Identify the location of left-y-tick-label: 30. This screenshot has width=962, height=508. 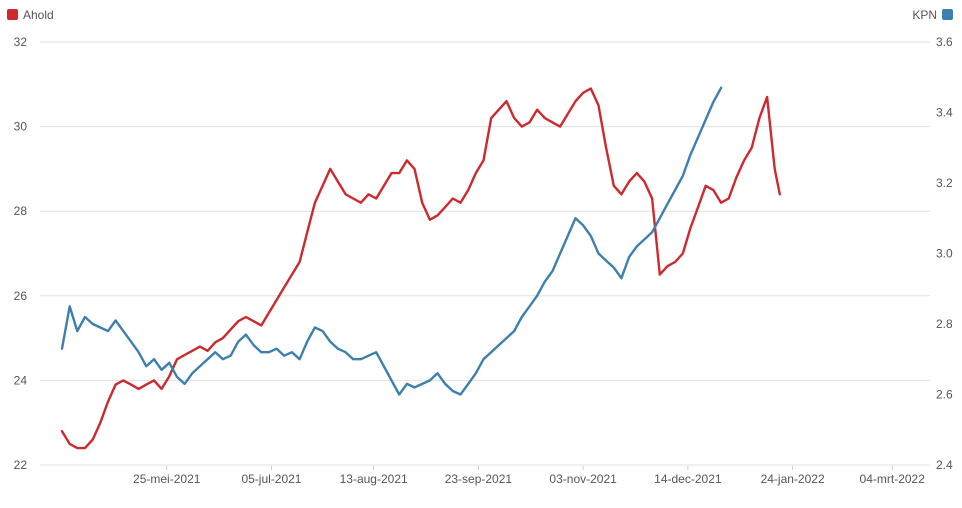
(21, 127).